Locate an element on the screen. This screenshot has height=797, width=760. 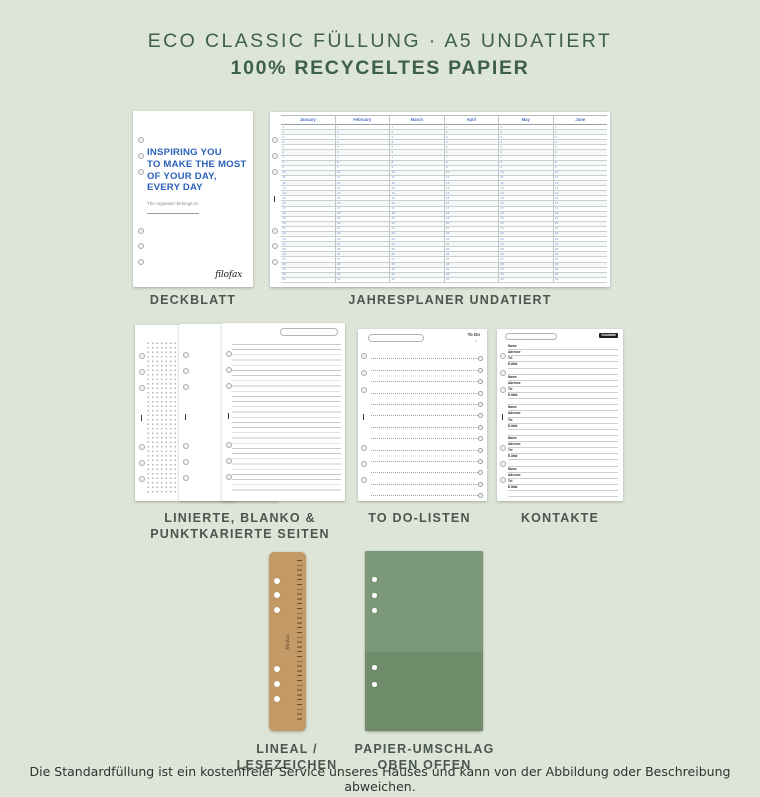
todo-page-title: To Do is located at coordinates (473, 334).